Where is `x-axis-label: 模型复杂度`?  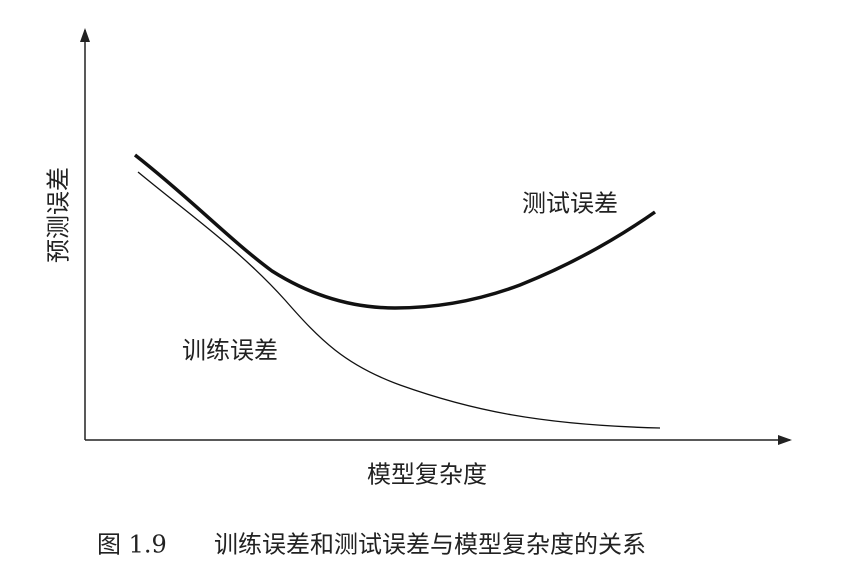
x-axis-label: 模型复杂度 is located at coordinates (427, 475).